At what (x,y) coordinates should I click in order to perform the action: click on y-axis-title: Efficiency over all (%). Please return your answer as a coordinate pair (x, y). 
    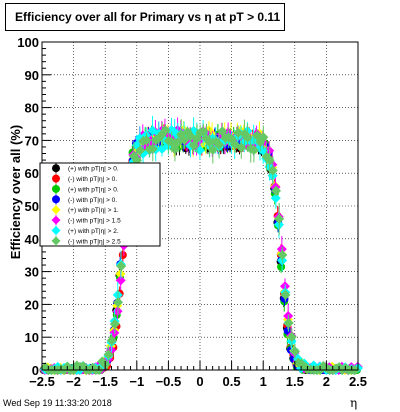
    Looking at the image, I should click on (15, 192).